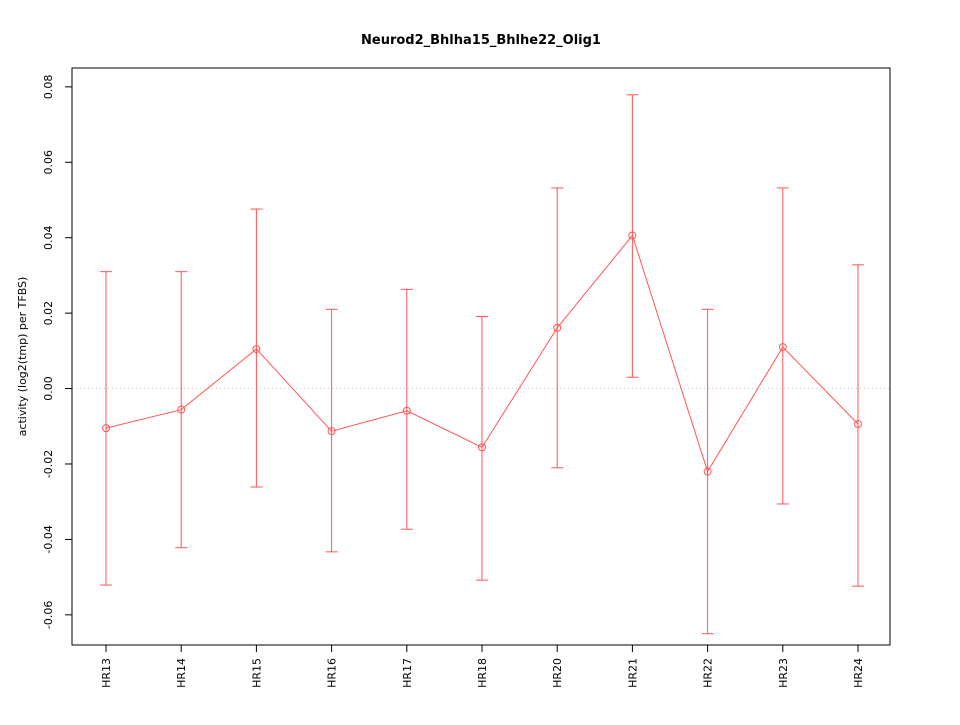  Describe the element at coordinates (48, 313) in the screenshot. I see `y-tick-label: 0.02` at that location.